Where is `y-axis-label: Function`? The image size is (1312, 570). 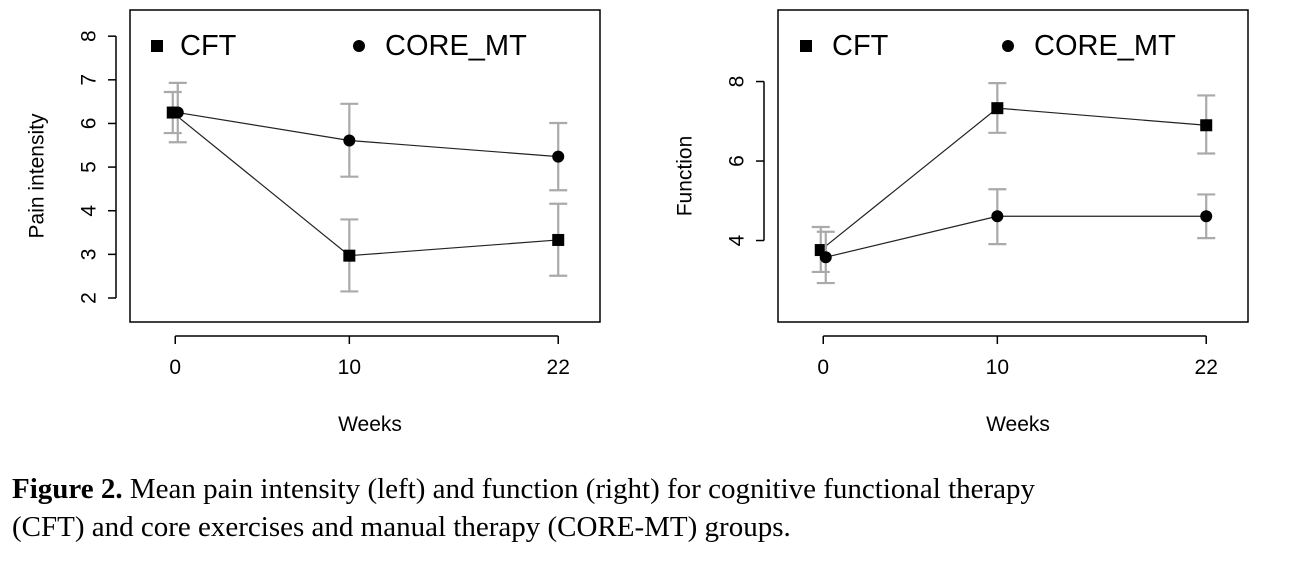 y-axis-label: Function is located at coordinates (685, 176).